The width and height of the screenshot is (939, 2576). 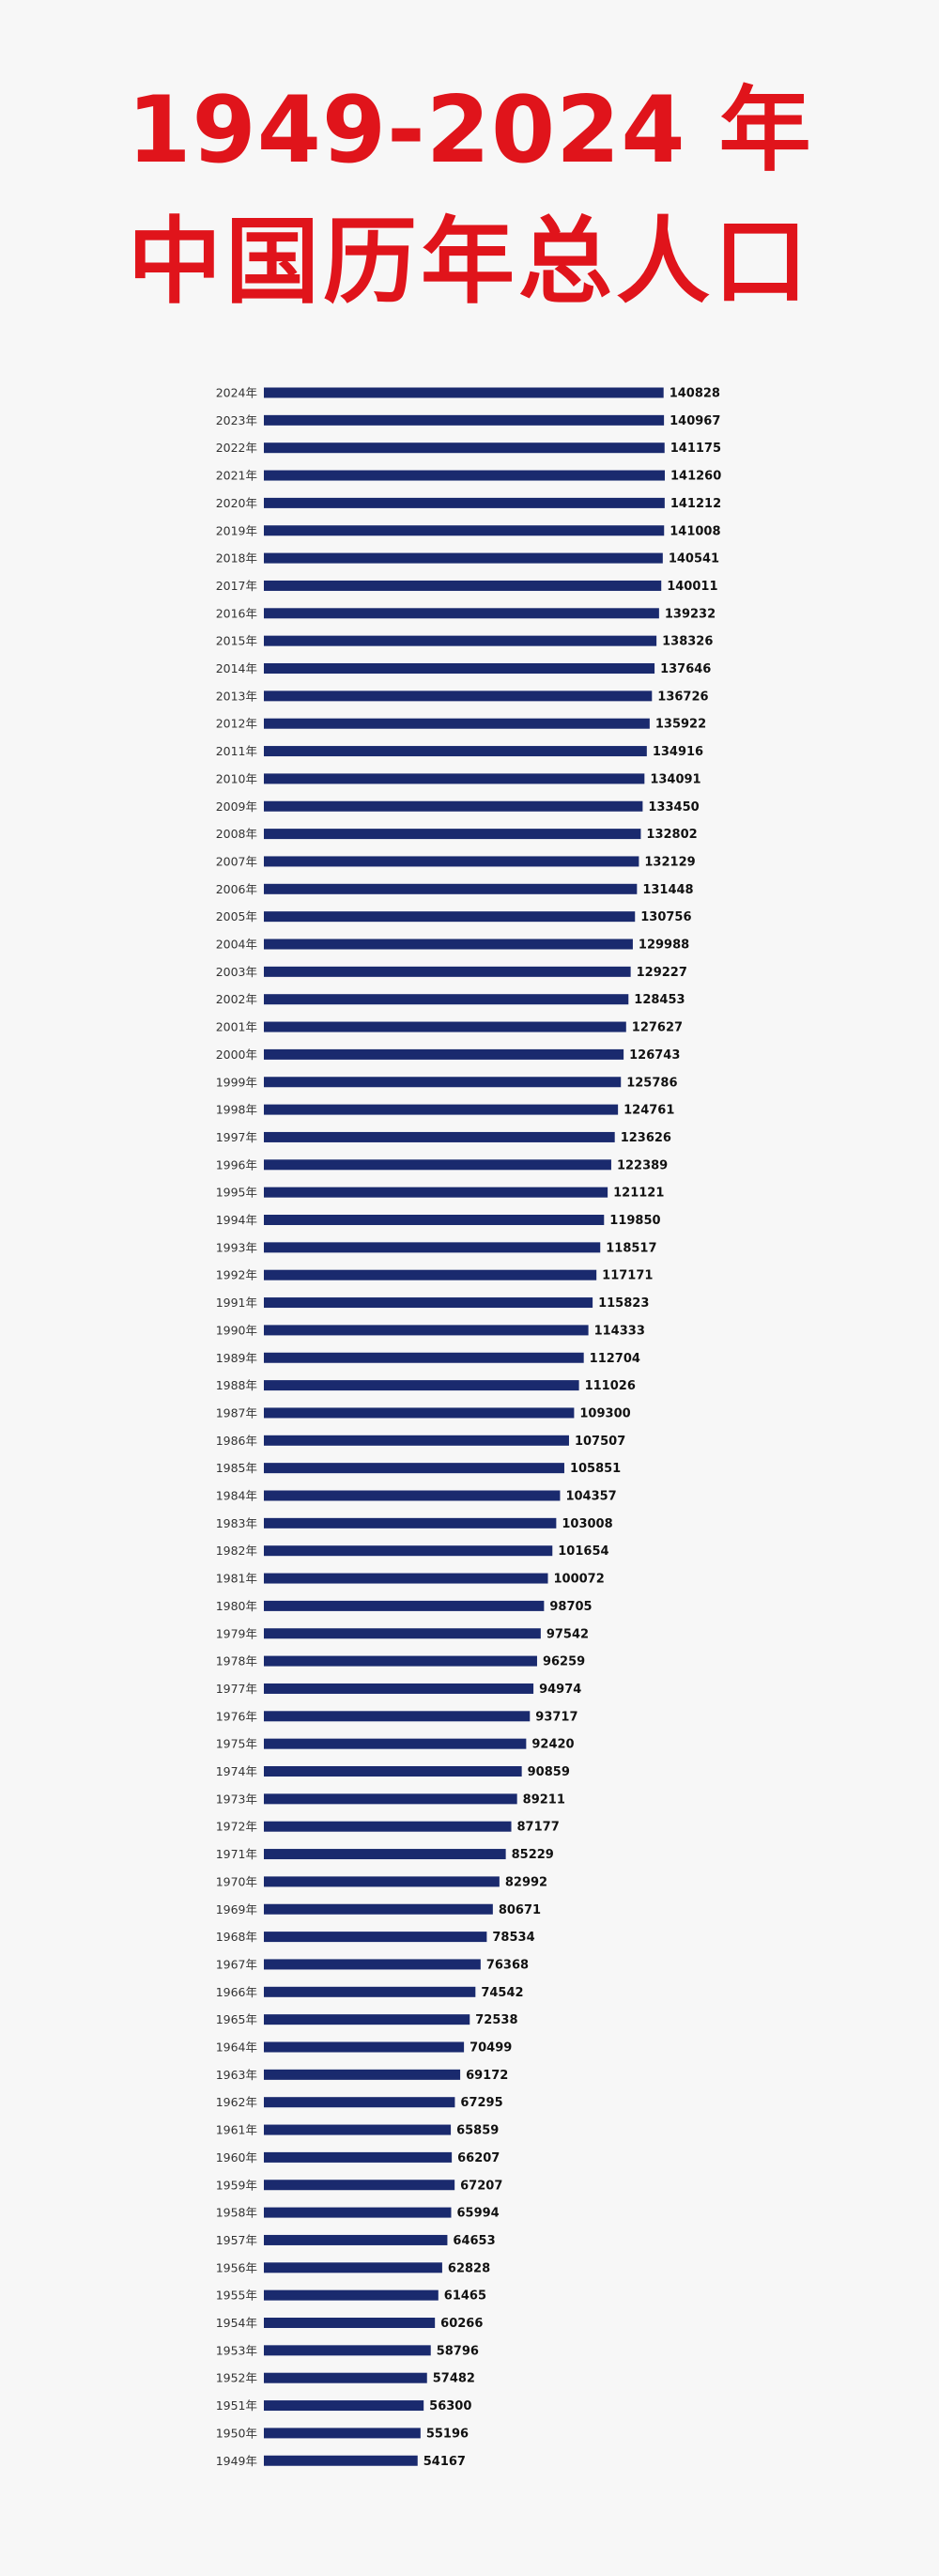 What do you see at coordinates (468, 394) in the screenshot?
I see `bar-row: 2024年 140828` at bounding box center [468, 394].